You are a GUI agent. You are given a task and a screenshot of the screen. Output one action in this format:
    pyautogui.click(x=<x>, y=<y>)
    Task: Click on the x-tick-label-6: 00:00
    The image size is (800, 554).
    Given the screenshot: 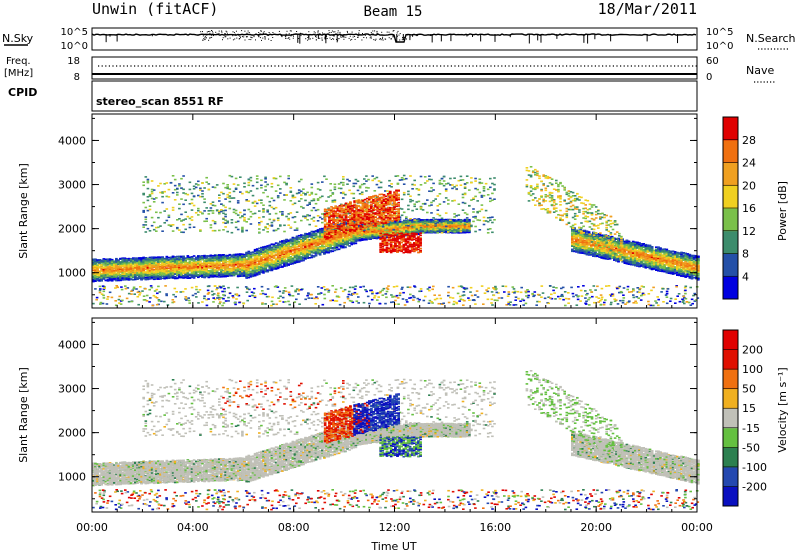 What is the action you would take?
    pyautogui.click(x=697, y=527)
    